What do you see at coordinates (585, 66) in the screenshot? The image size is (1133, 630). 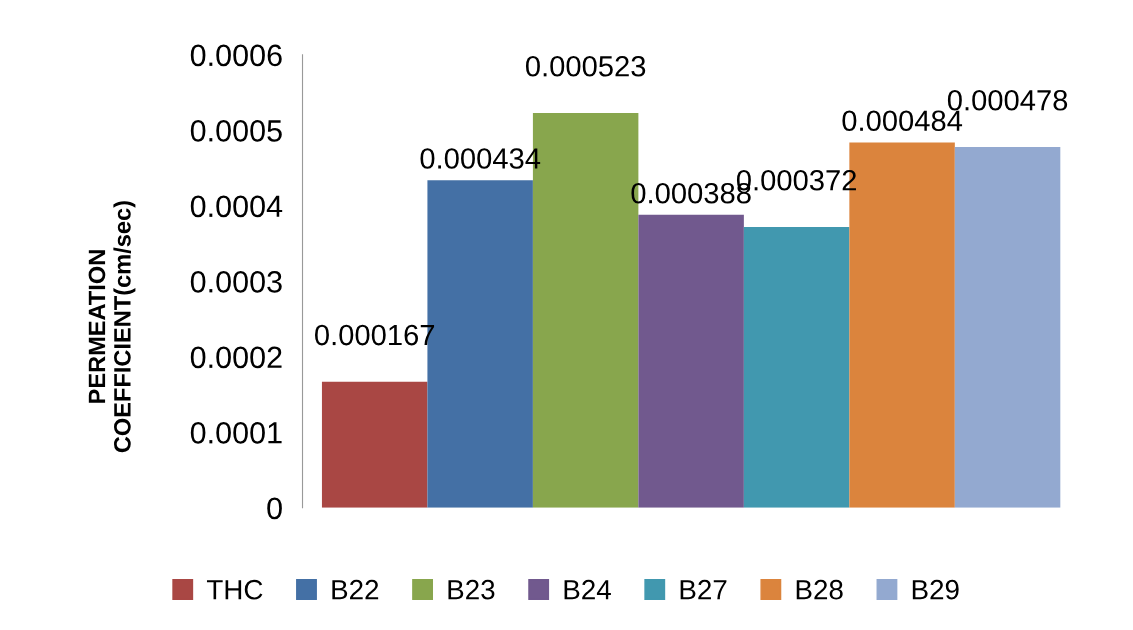 I see `data-label: 0.000523` at bounding box center [585, 66].